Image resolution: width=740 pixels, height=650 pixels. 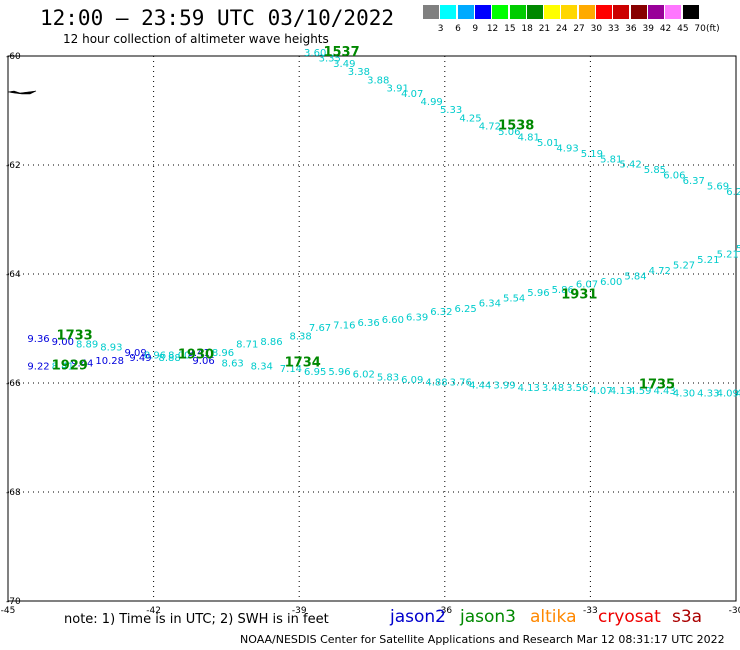 What do you see at coordinates (368, 323) in the screenshot?
I see `swh-value-label: 6.36` at bounding box center [368, 323].